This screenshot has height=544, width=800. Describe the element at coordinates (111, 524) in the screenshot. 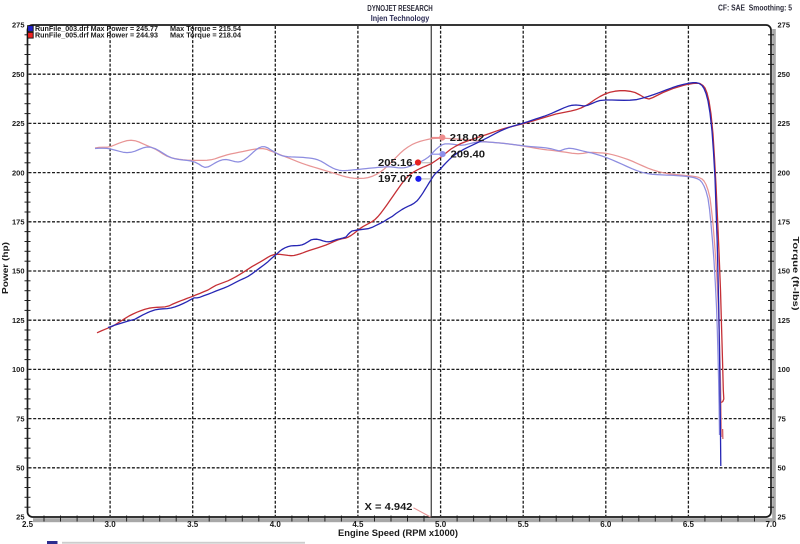

I see `svg-text: 3.0` at that location.